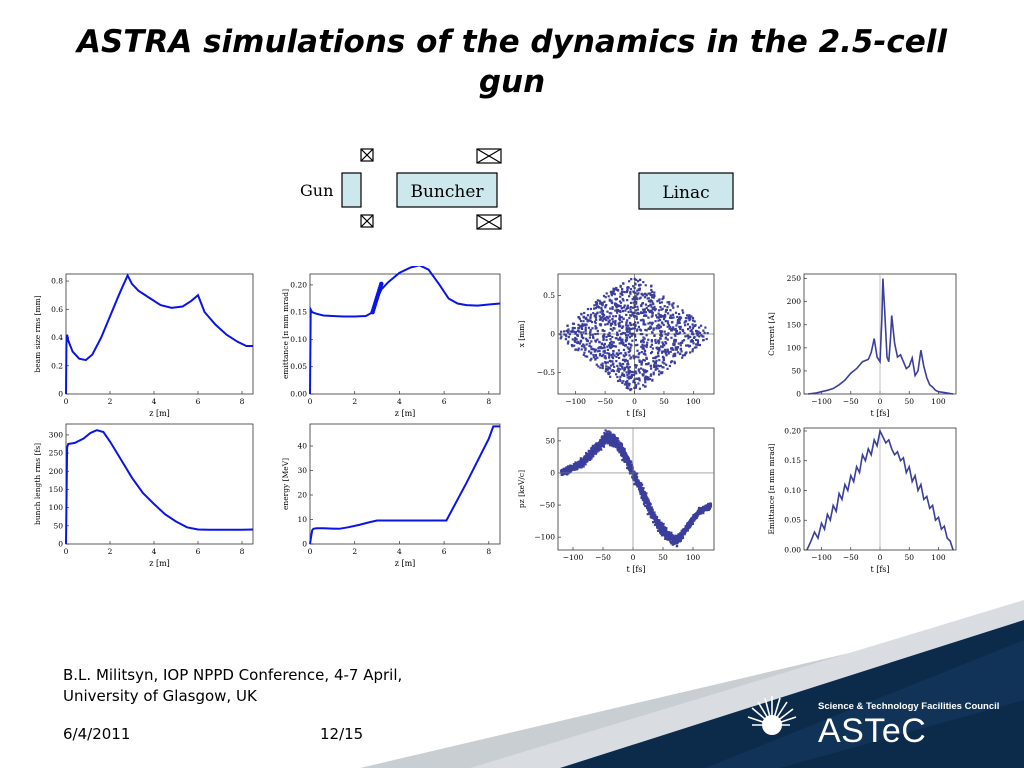 The image size is (1024, 768). Describe the element at coordinates (159, 563) in the screenshot. I see `x-axis-label: z [m]` at that location.